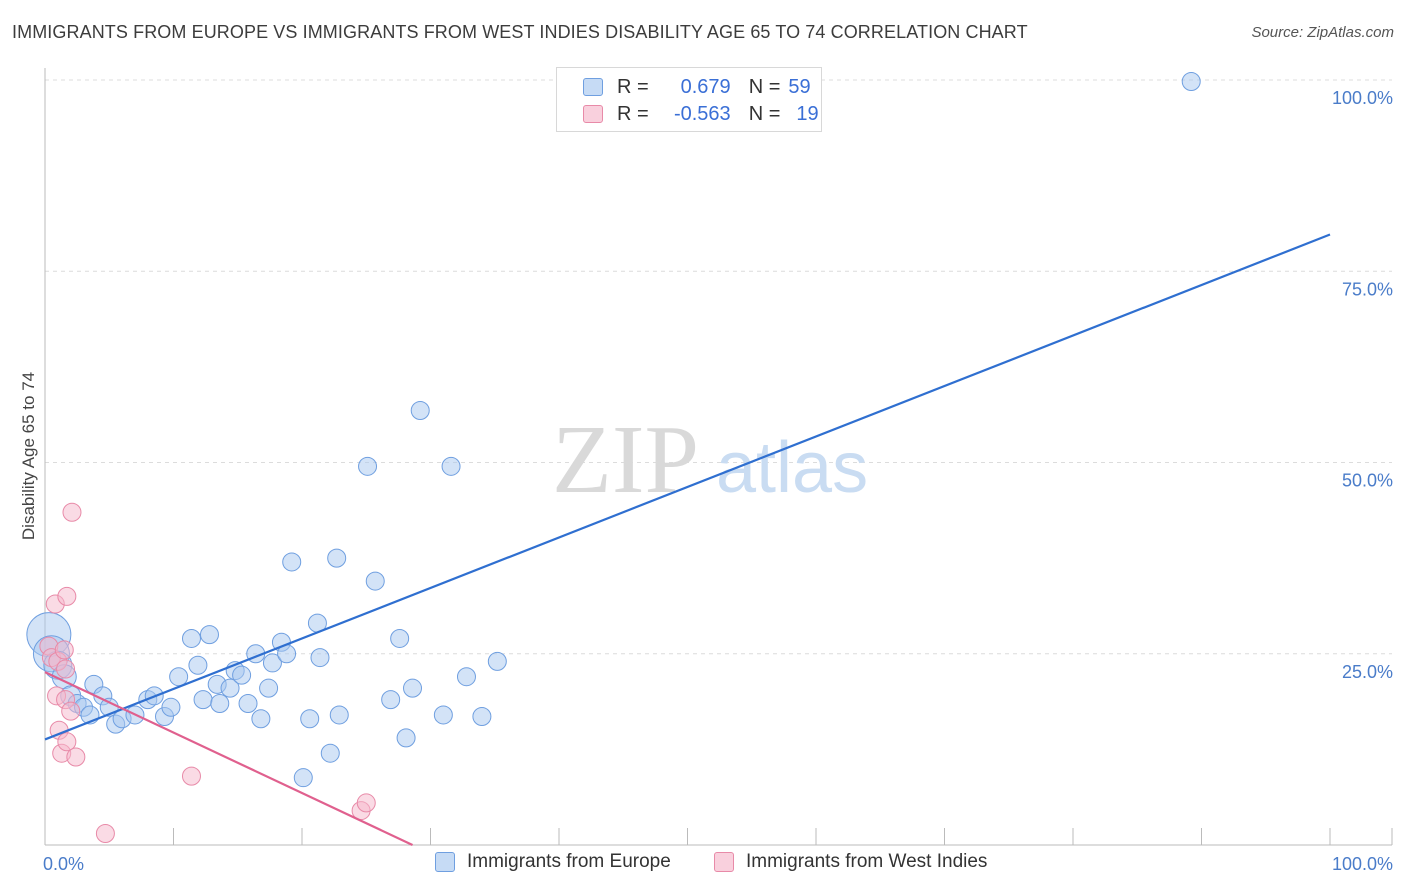 The image size is (1406, 892). What do you see at coordinates (710, 460) in the screenshot?
I see `watermark: ZIP atlas` at bounding box center [710, 460].